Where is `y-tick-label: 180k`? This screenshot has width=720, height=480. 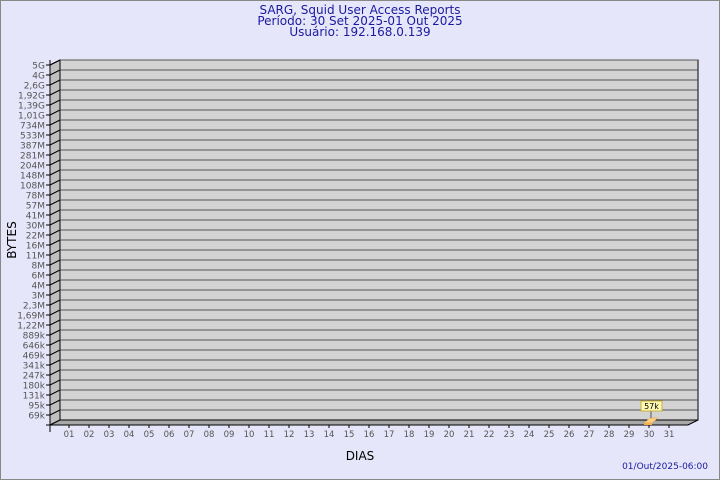 y-tick-label: 180k is located at coordinates (34, 387).